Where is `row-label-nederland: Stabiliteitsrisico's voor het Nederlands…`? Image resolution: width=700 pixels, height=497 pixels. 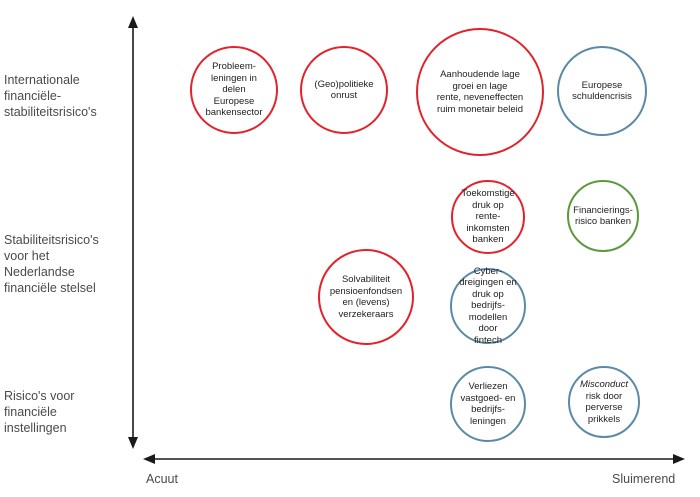 row-label-nederland: Stabiliteitsrisico's voor het Nederlands… is located at coordinates (51, 264).